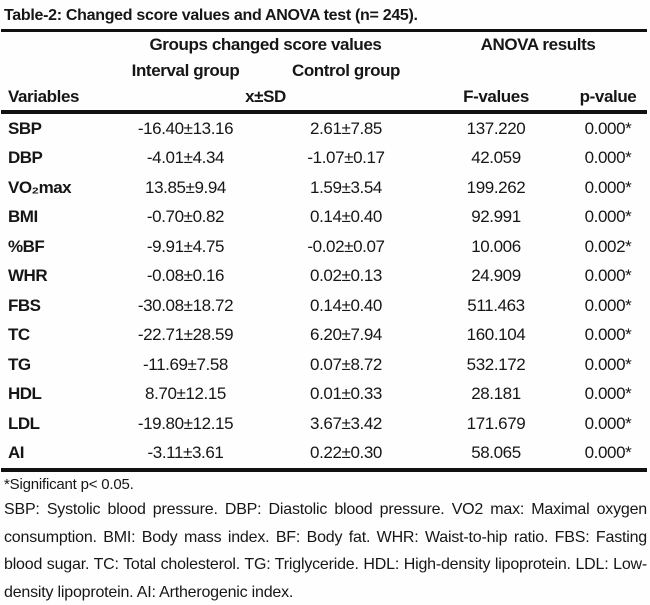 This screenshot has width=650, height=605. What do you see at coordinates (496, 305) in the screenshot?
I see `cell-f-value: 511.463` at bounding box center [496, 305].